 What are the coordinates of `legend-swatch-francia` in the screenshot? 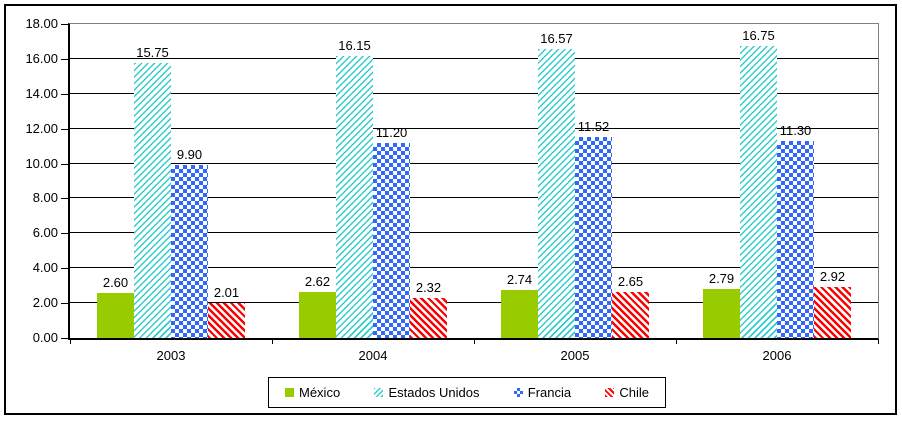 It's located at (518, 392).